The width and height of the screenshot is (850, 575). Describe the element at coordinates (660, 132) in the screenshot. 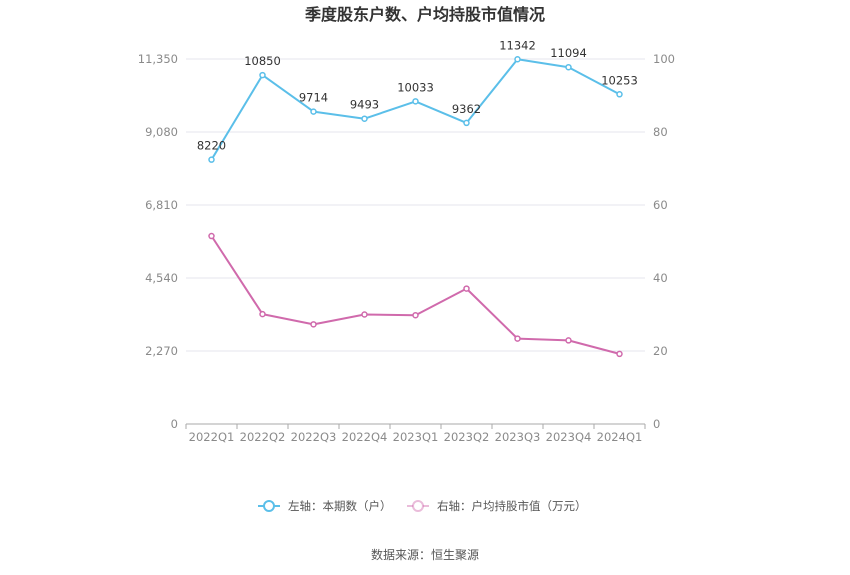

I see `right-axis-tick-label: 80` at that location.